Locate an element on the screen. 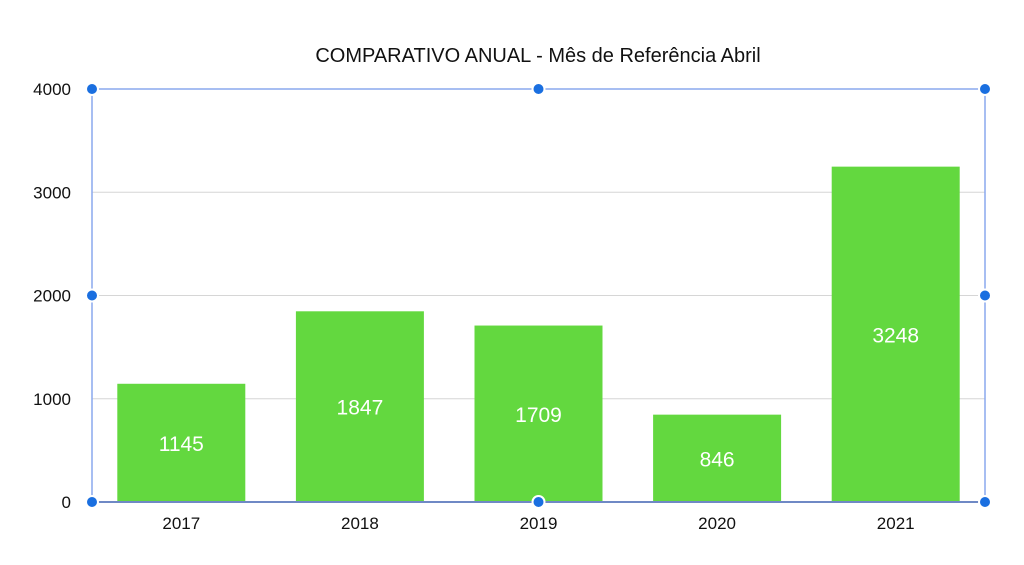 The height and width of the screenshot is (565, 1024). data-label: 3248 is located at coordinates (895, 335).